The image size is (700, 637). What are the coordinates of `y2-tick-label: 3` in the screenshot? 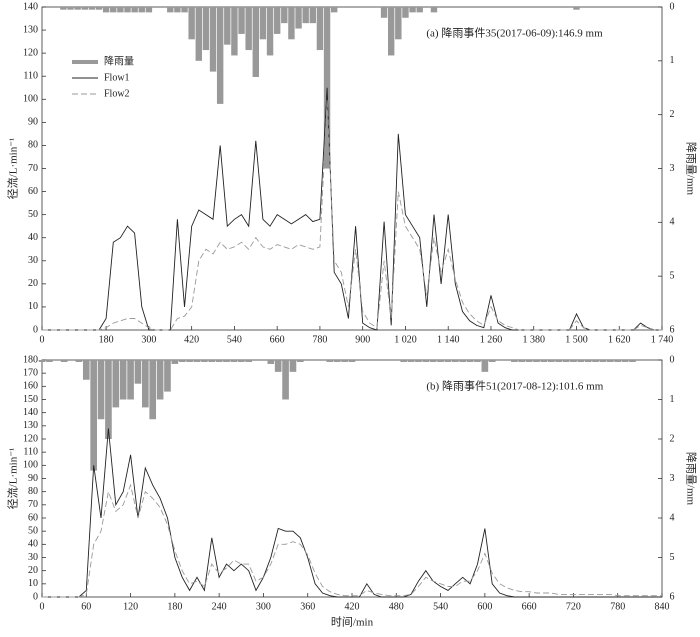 It's located at (672, 168).